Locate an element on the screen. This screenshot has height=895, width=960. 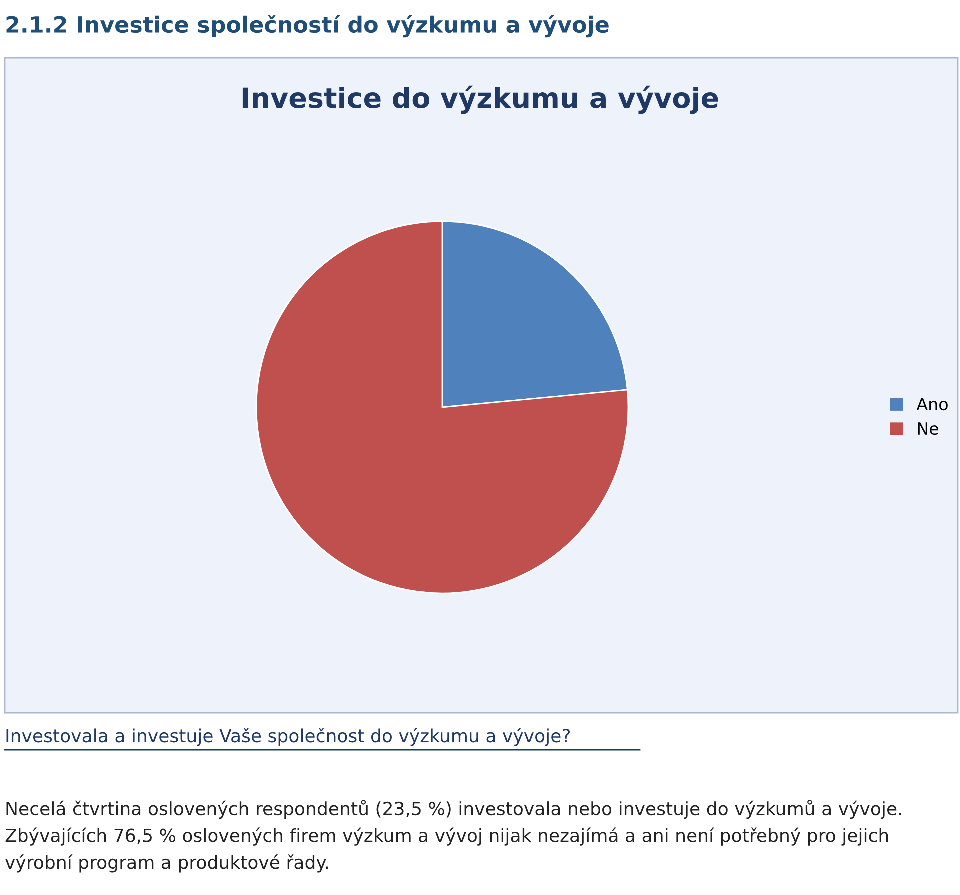
chart-title: Investice do výzkumu a vývoje is located at coordinates (480, 100).